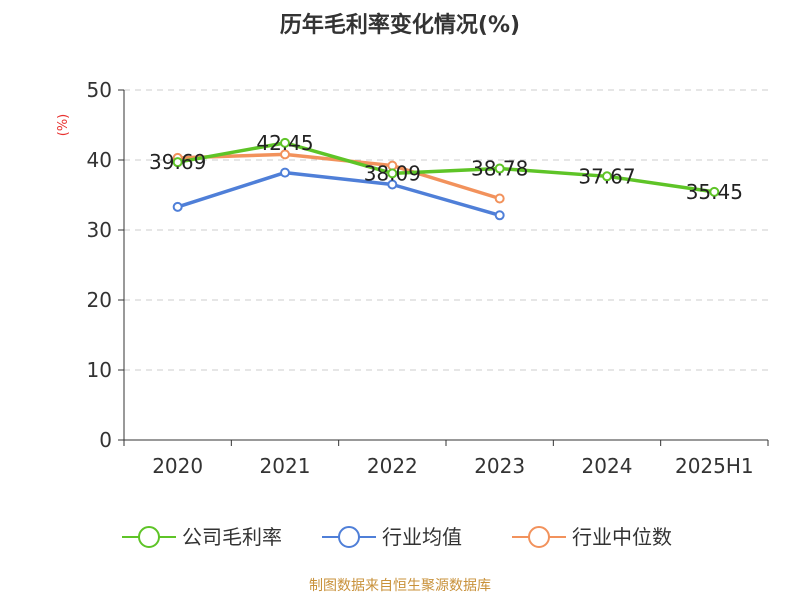 The width and height of the screenshot is (800, 600). What do you see at coordinates (177, 466) in the screenshot?
I see `x-tick-label: 2020` at bounding box center [177, 466].